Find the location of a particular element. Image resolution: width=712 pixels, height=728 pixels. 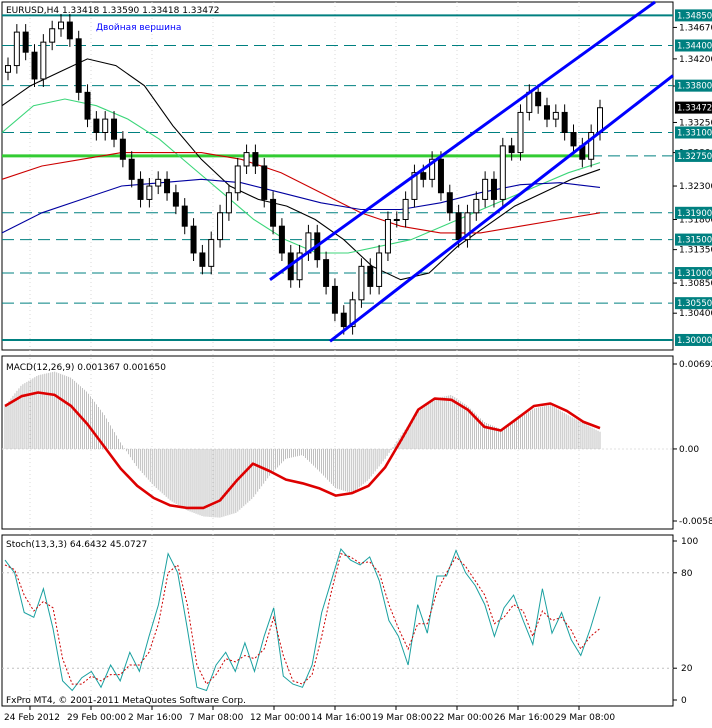

level-price-label: 1.33800 is located at coordinates (694, 87).